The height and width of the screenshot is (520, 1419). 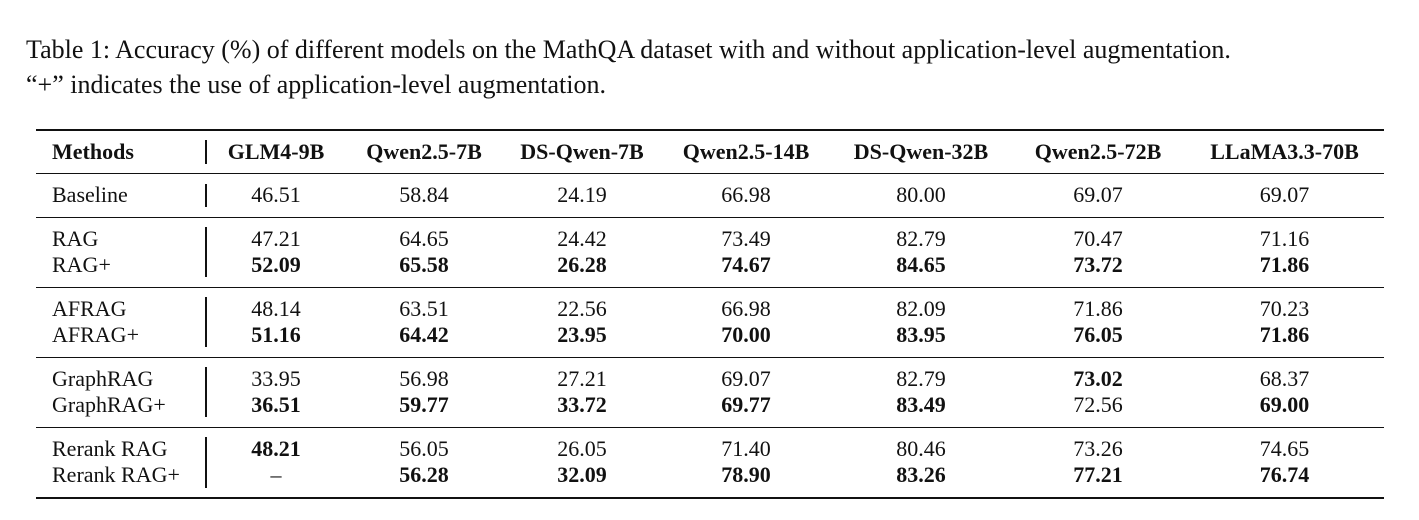 What do you see at coordinates (1098, 448) in the screenshot?
I see `value-cell: 73.26` at bounding box center [1098, 448].